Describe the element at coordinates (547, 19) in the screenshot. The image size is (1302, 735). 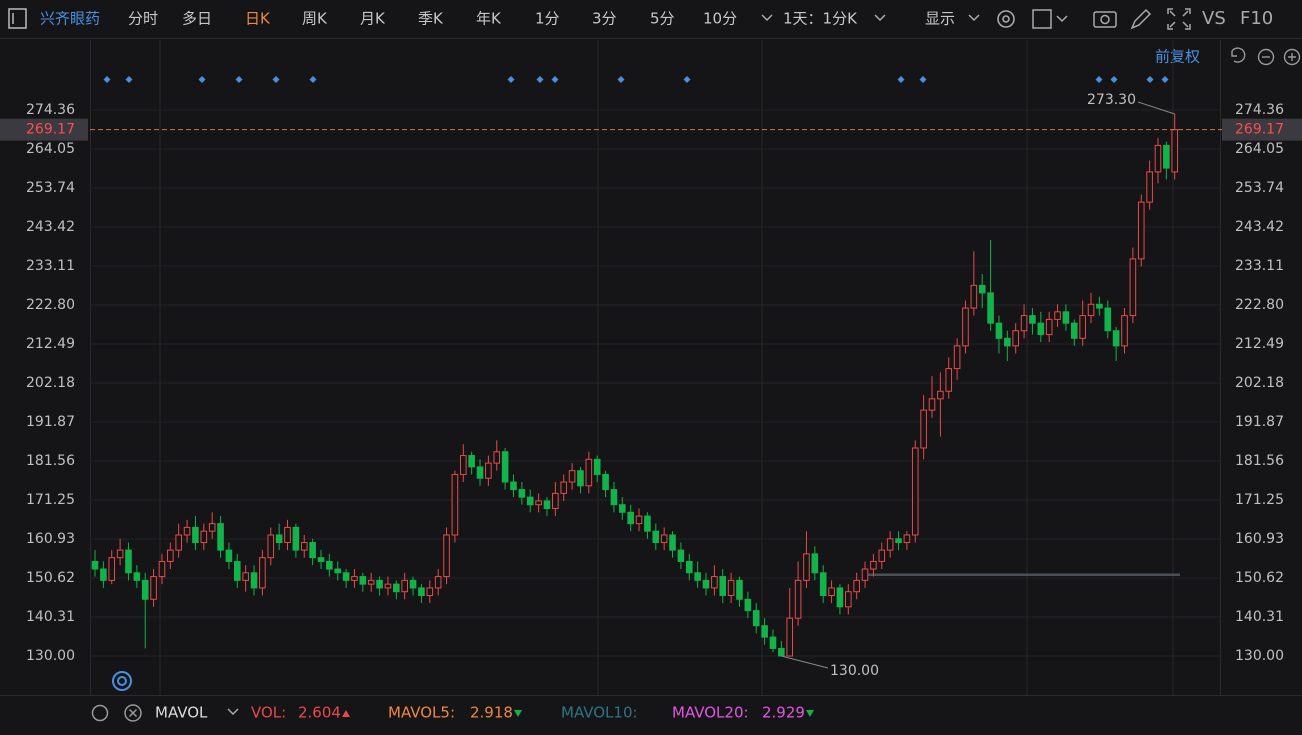
I see `period-tab: 1分` at that location.